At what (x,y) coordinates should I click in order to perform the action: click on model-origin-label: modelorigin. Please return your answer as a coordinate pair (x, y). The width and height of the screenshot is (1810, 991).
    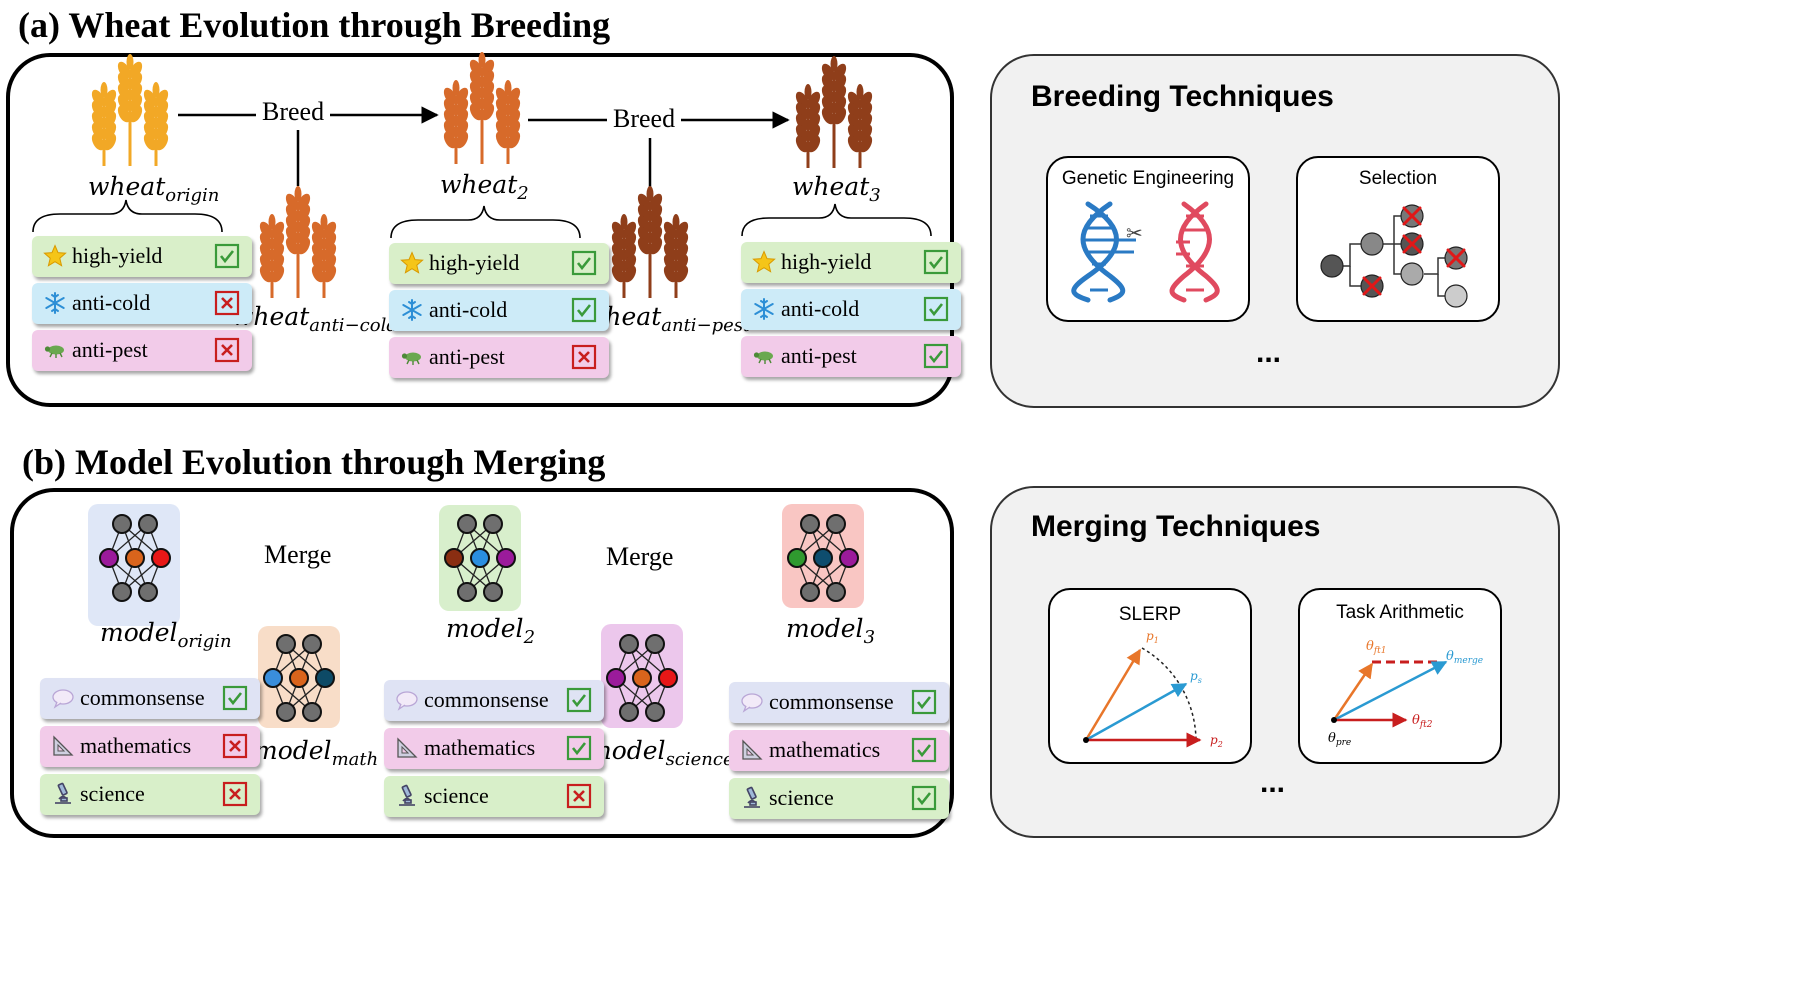
    Looking at the image, I should click on (166, 635).